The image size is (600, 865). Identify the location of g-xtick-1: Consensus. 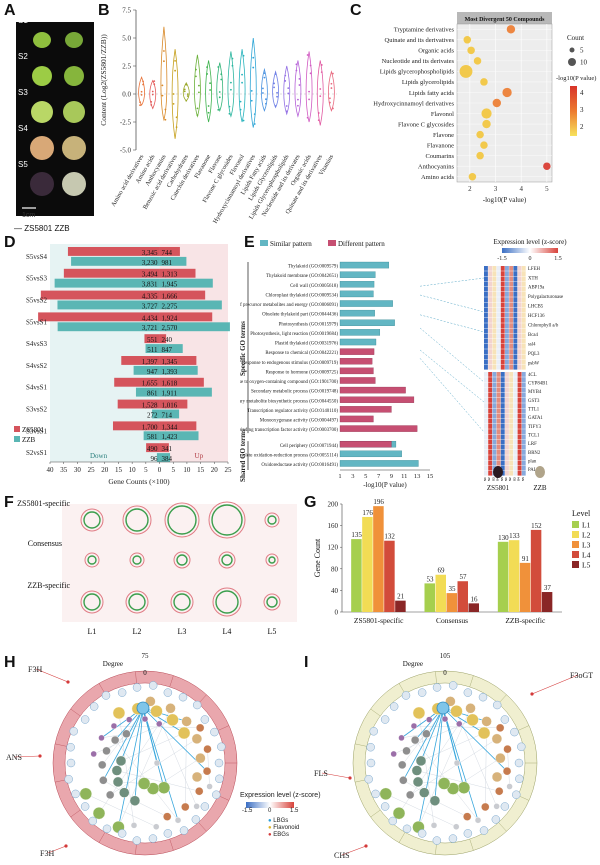
(452, 620).